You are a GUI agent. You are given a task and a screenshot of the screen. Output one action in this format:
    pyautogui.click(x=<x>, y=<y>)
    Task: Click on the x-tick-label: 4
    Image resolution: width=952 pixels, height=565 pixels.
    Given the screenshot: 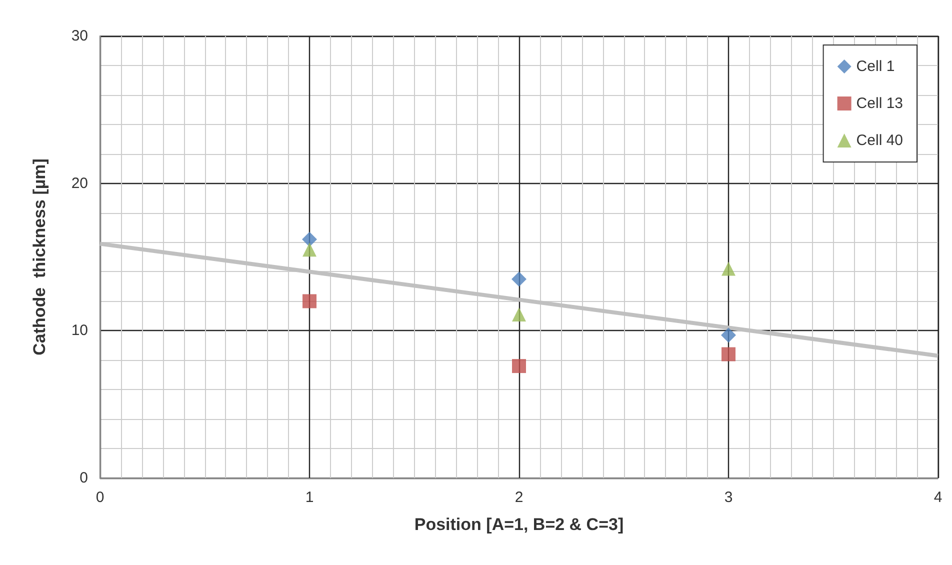 What is the action you would take?
    pyautogui.click(x=938, y=497)
    